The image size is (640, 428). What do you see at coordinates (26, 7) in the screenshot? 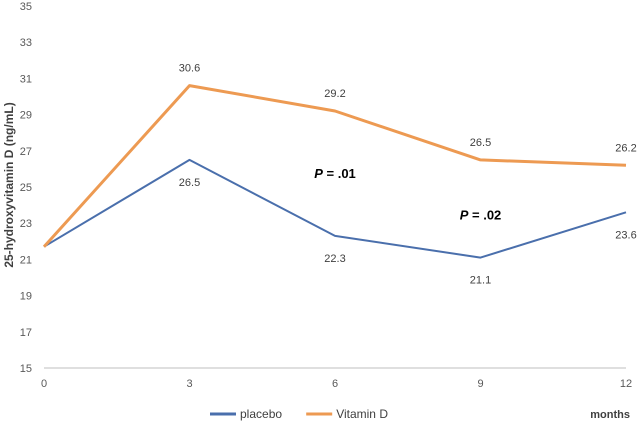
I see `y-tick-label: 35` at bounding box center [26, 7].